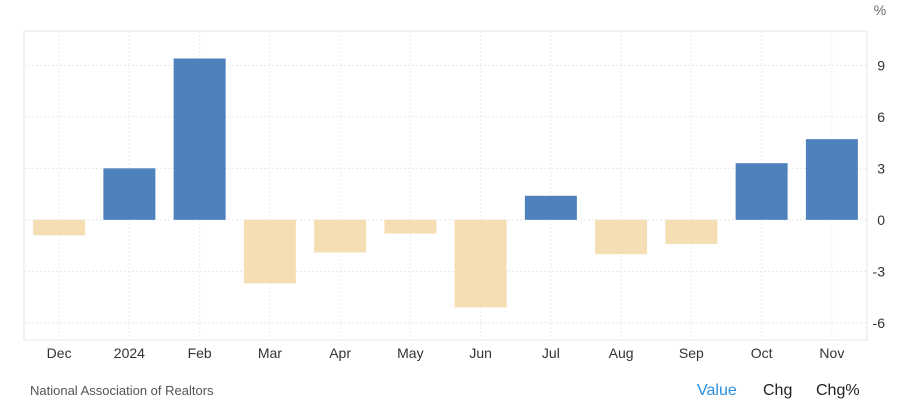 This screenshot has width=904, height=410. I want to click on y-tick-label: 6, so click(881, 117).